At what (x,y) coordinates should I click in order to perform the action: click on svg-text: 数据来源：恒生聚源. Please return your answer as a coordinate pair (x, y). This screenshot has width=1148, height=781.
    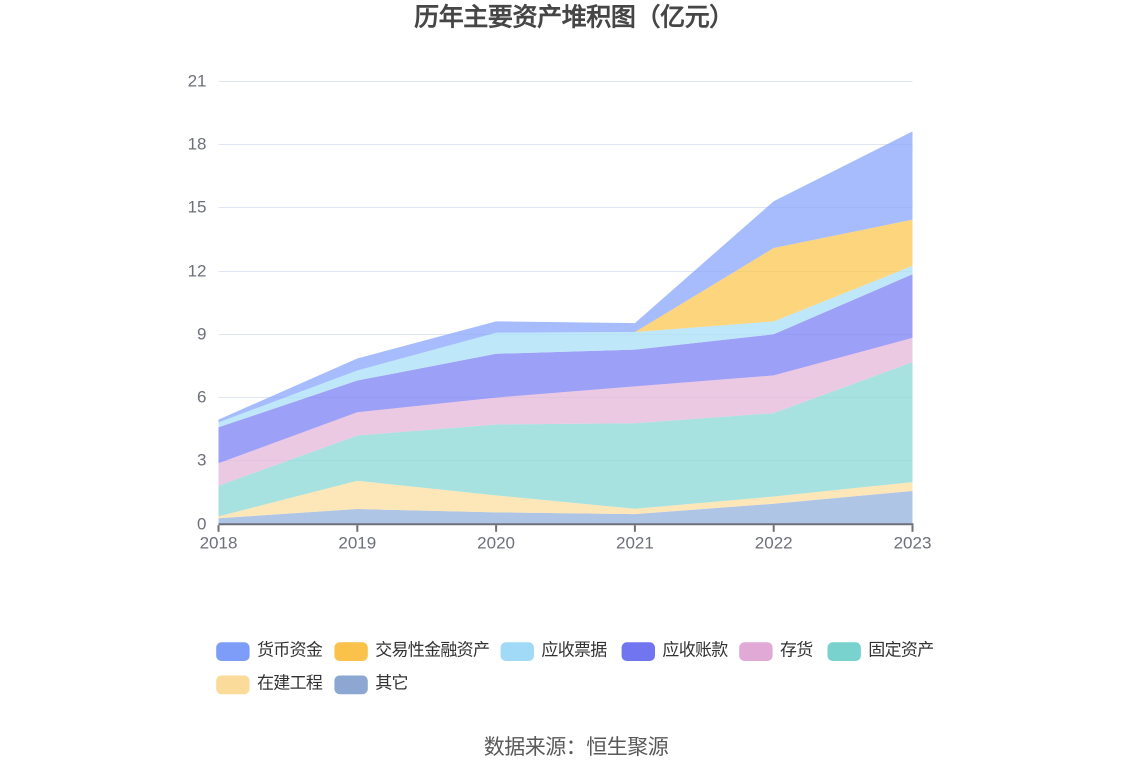
    Looking at the image, I should click on (576, 747).